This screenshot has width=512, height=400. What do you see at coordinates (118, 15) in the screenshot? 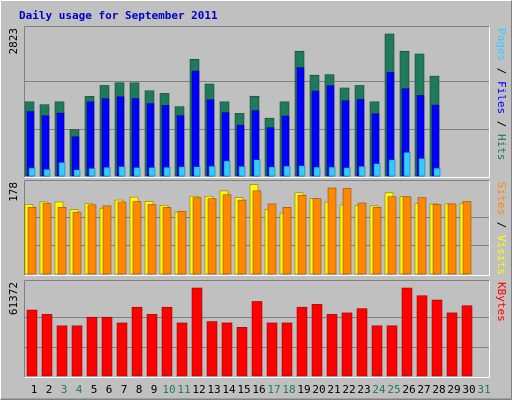
I see `chart-title: Daily usage for September 2011` at bounding box center [118, 15].